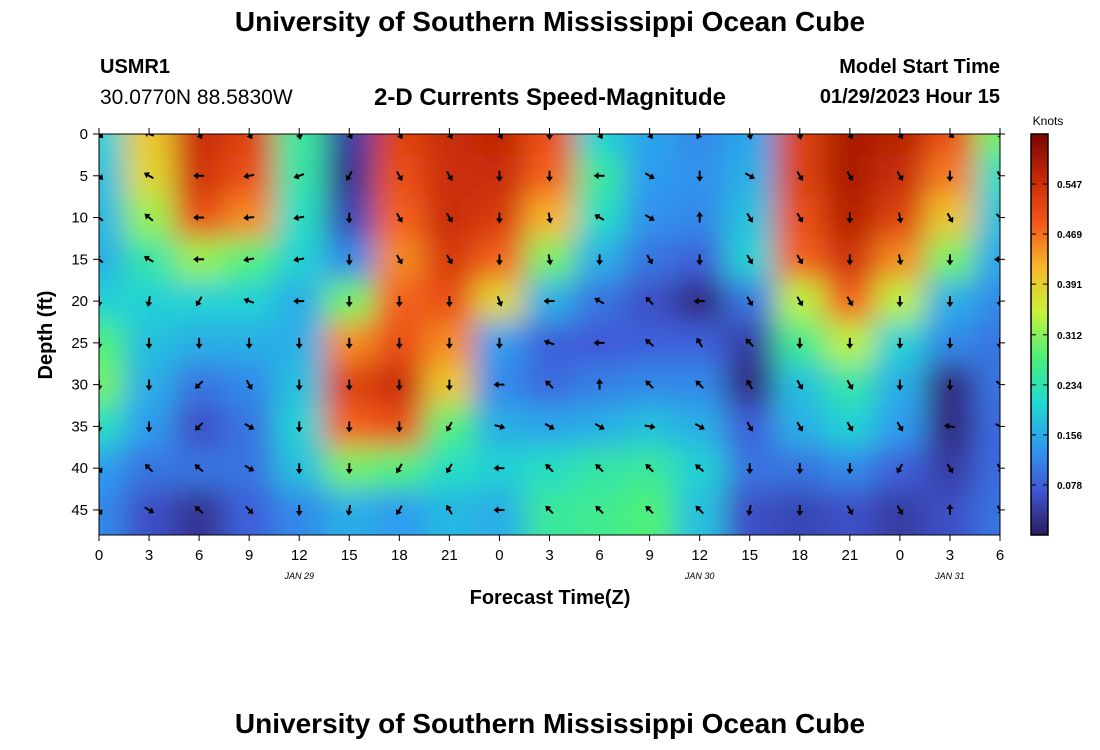 This screenshot has height=750, width=1100. What do you see at coordinates (84, 134) in the screenshot?
I see `y-tick-label: 0` at bounding box center [84, 134].